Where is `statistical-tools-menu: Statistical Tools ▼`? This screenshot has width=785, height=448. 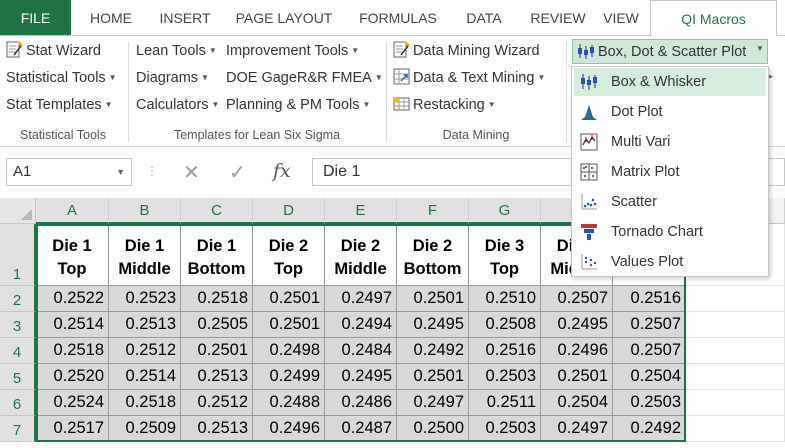
statistical-tools-menu: Statistical Tools ▼ is located at coordinates (61, 78).